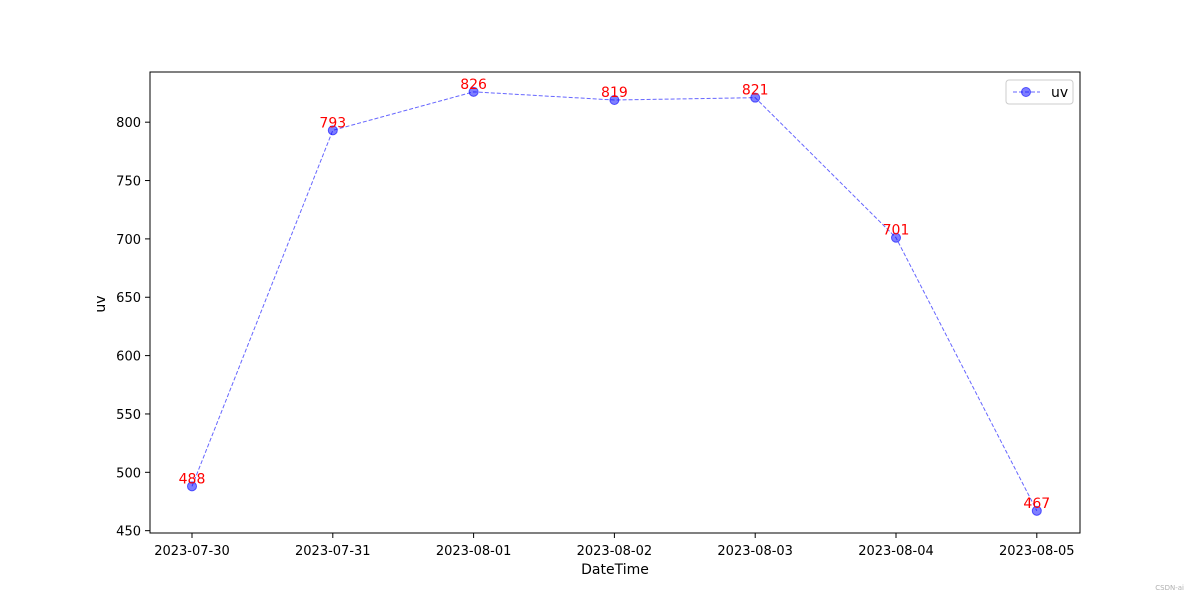 The image size is (1200, 600). Describe the element at coordinates (333, 551) in the screenshot. I see `x-tick-label: 2023-07-31` at that location.